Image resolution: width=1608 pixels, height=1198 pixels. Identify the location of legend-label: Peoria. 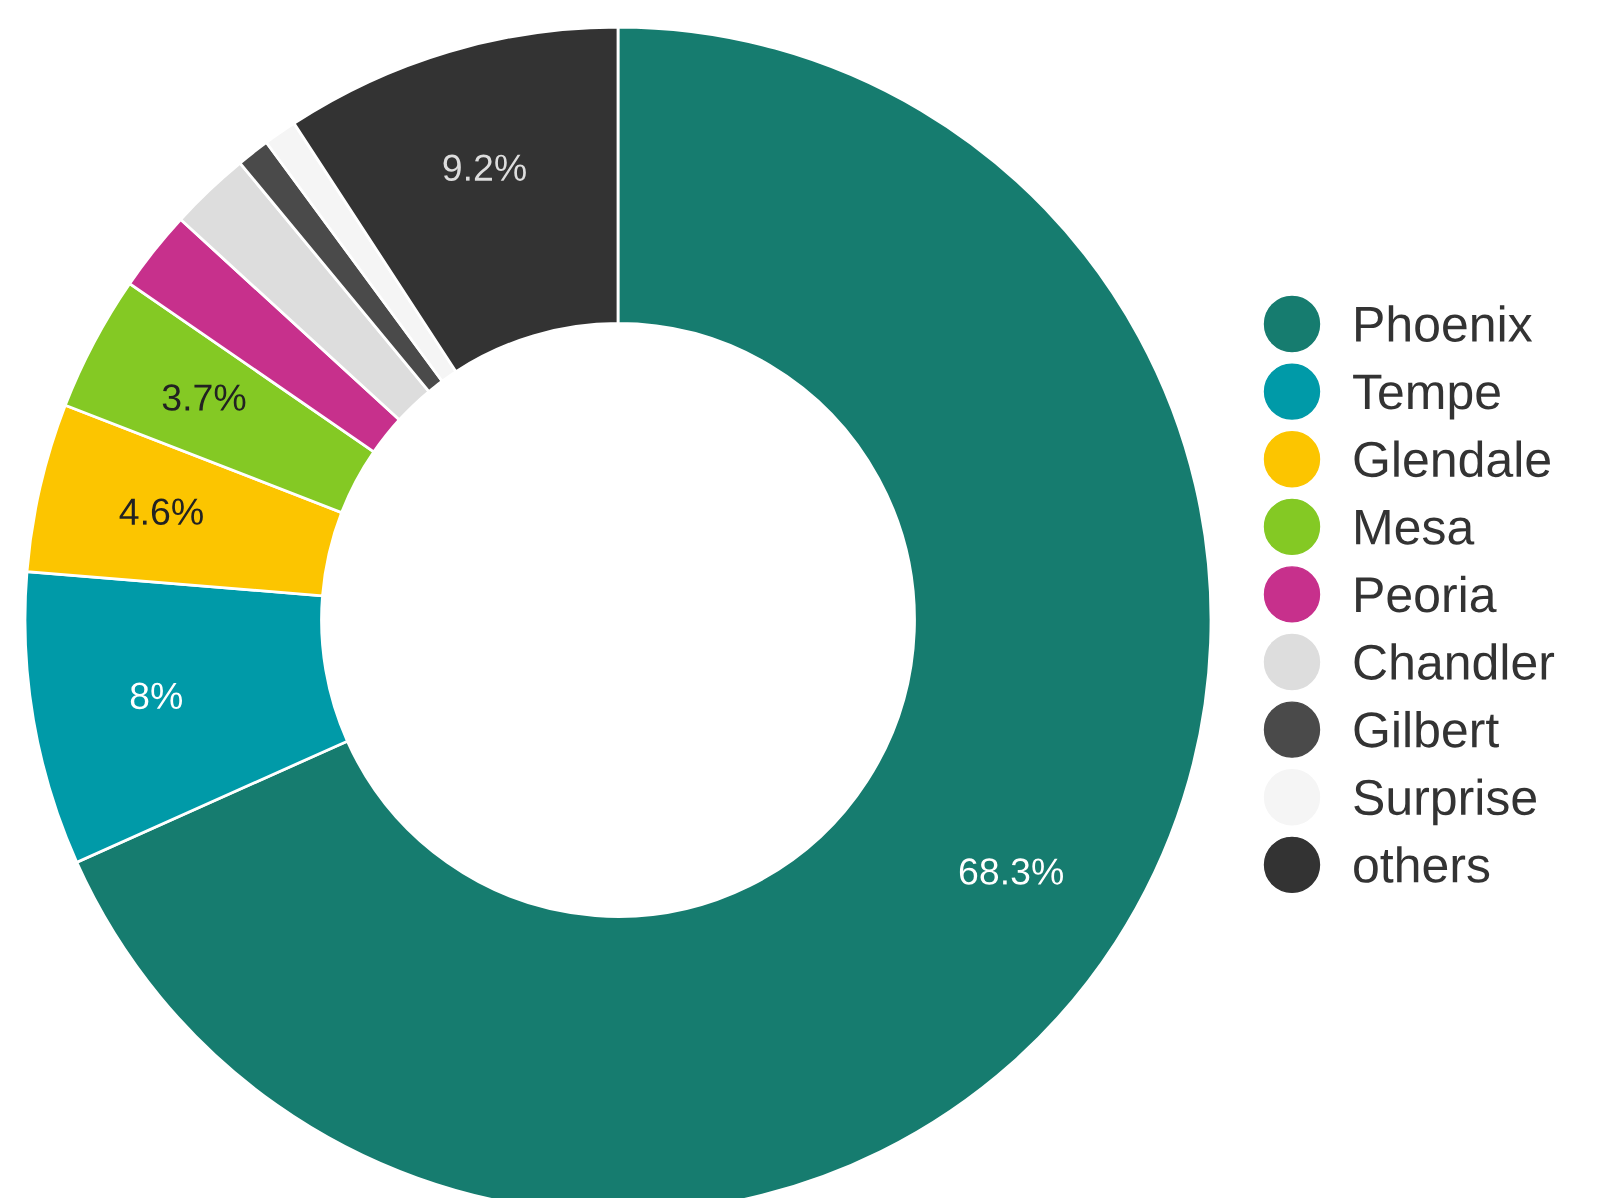
(1426, 594).